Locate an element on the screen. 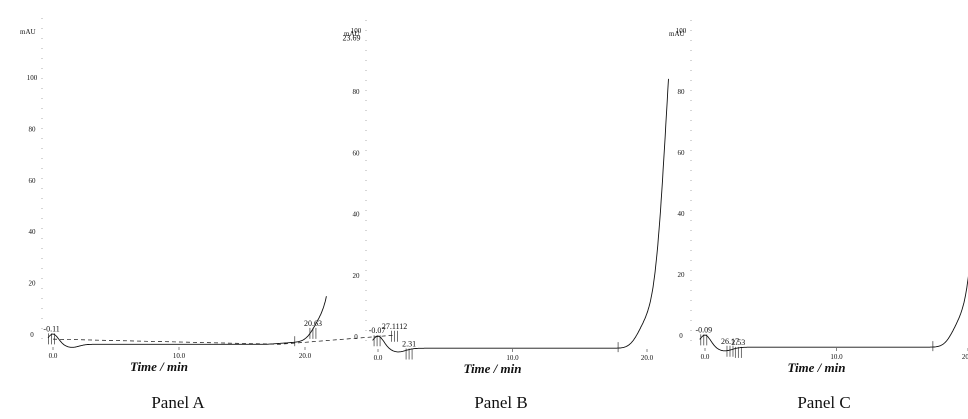 Image resolution: width=968 pixels, height=419 pixels. panel-a-x-tick-label: 0.0 is located at coordinates (53, 356).